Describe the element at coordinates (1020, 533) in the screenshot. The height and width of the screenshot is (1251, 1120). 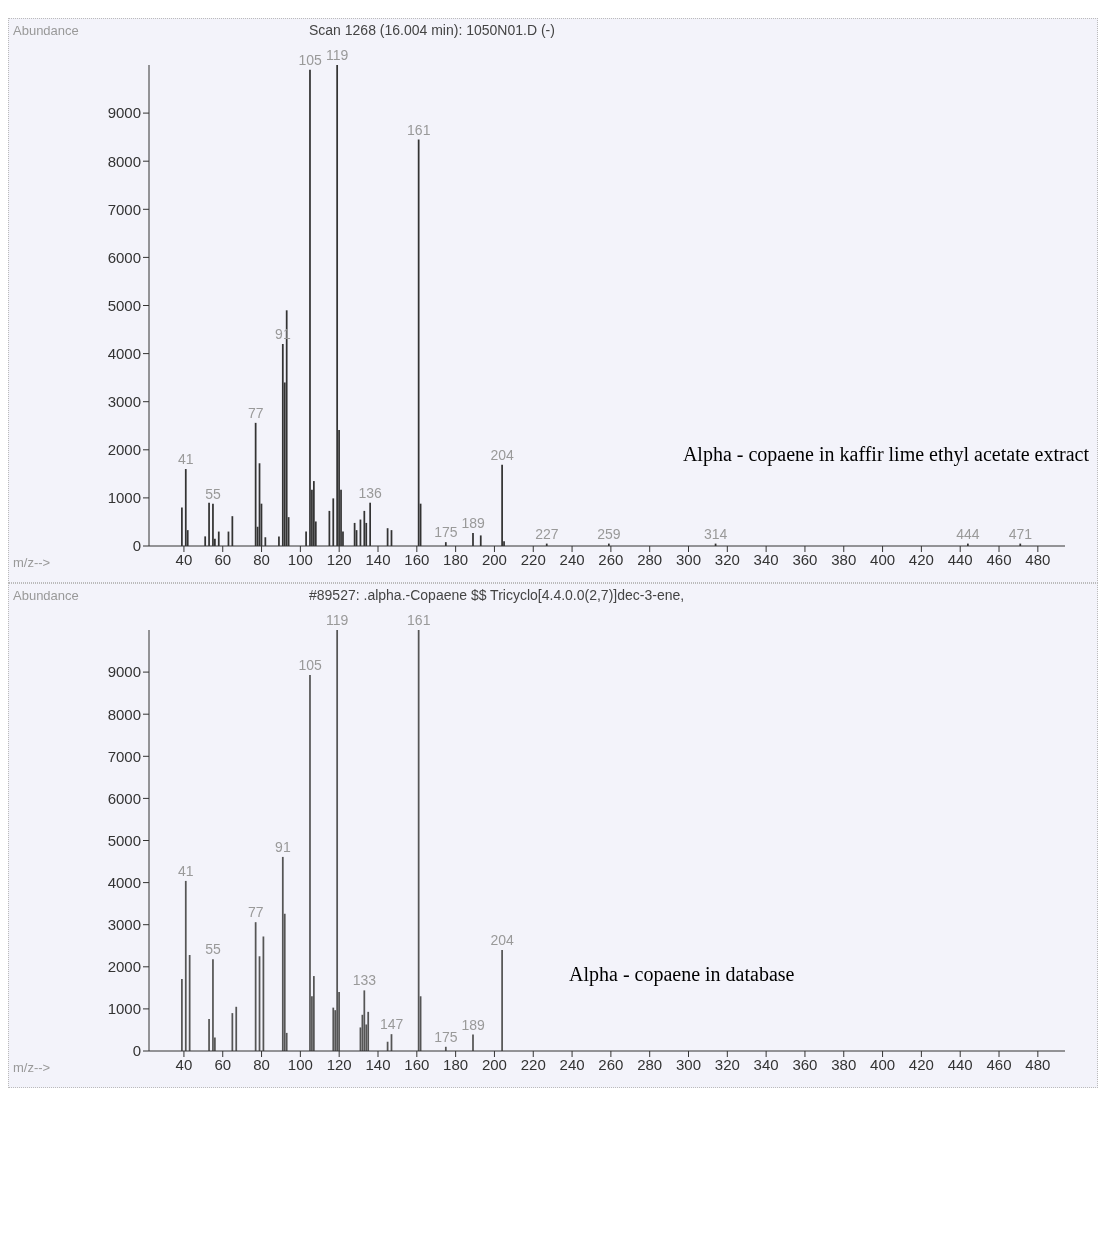
I see `annotation: 471` at that location.